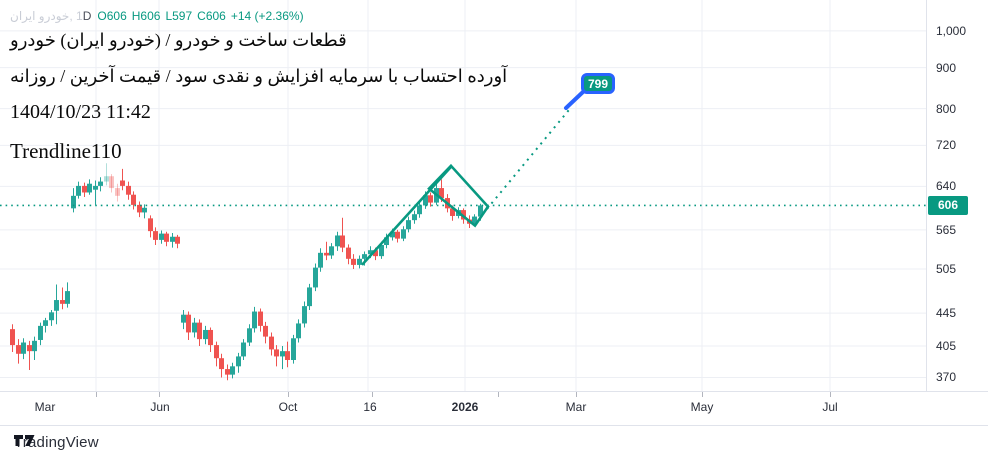 The image size is (988, 459). Describe the element at coordinates (951, 30) in the screenshot. I see `y-axis-label: 1,000` at that location.